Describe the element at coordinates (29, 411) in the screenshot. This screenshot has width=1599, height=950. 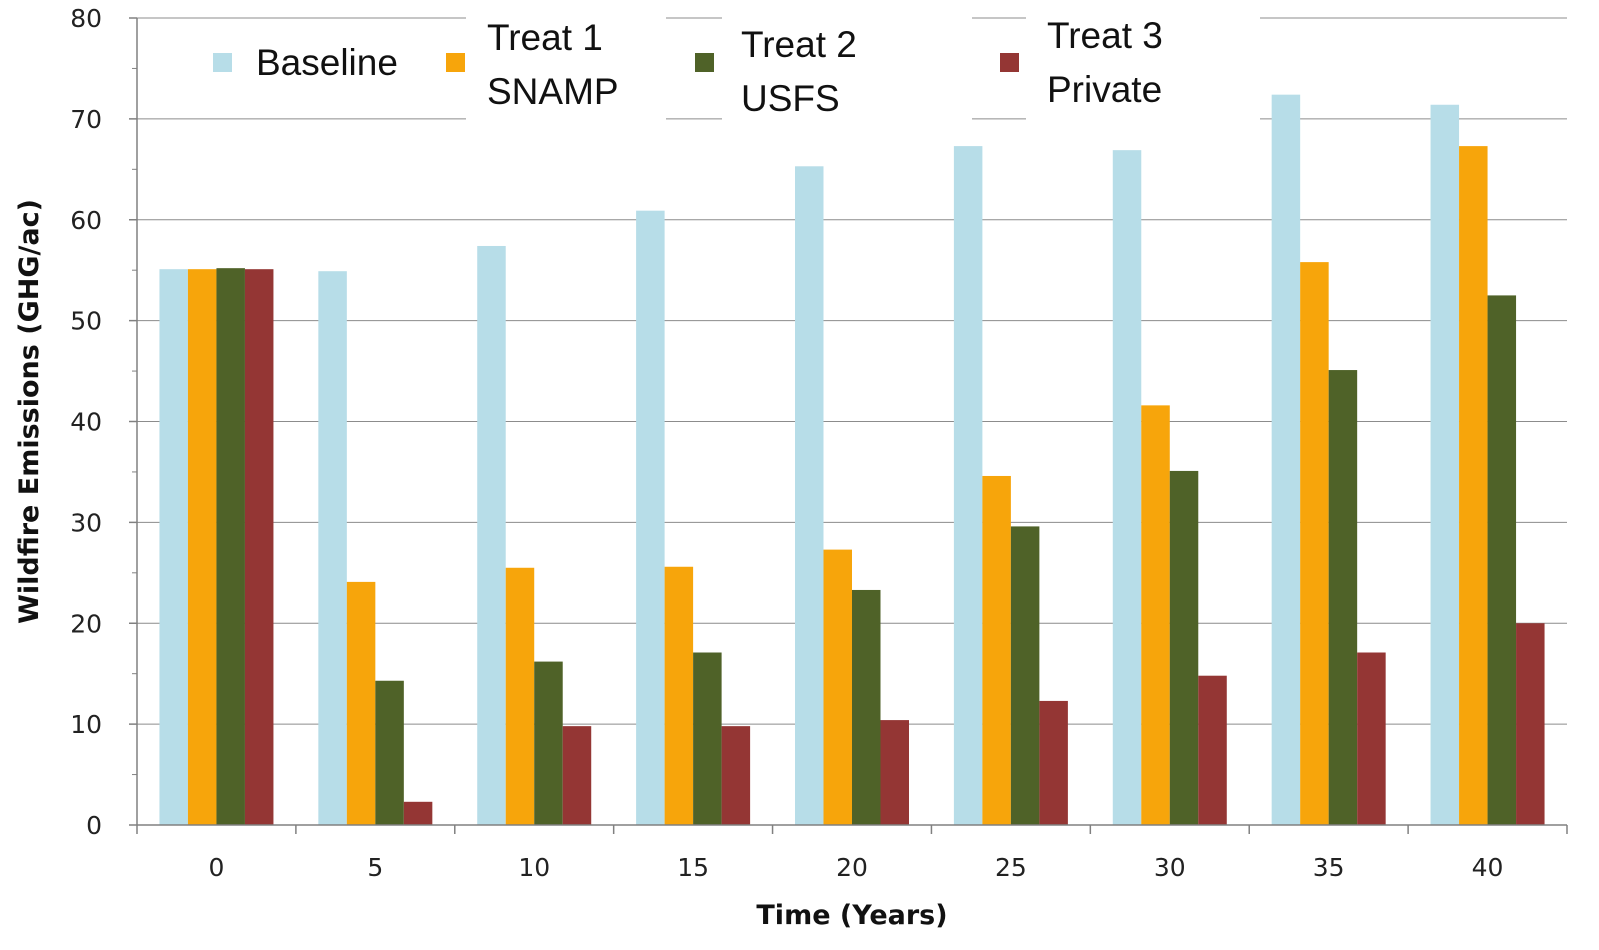
I see `y-axis-title: Wildfire Emissions (GHG/ac)` at that location.